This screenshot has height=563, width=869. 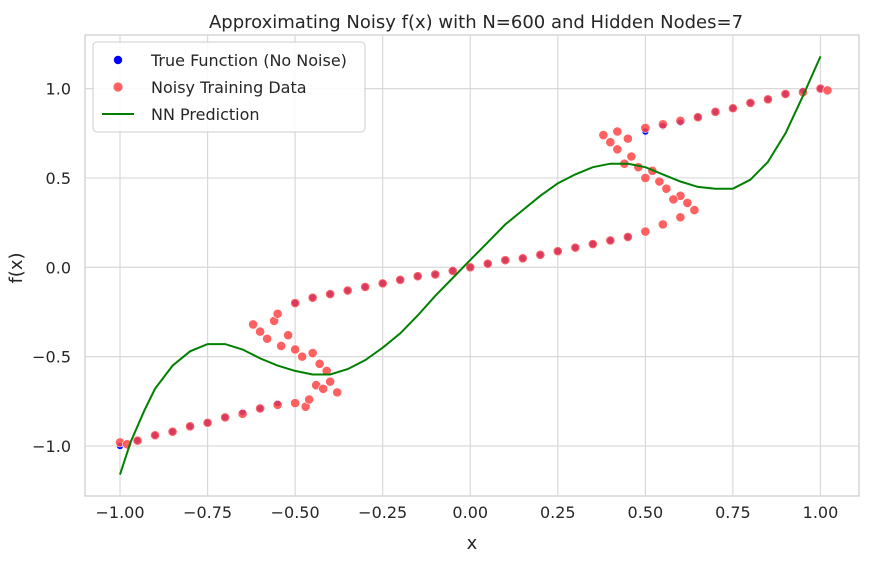 What do you see at coordinates (470, 512) in the screenshot?
I see `x-tick-label: 0.00` at bounding box center [470, 512].